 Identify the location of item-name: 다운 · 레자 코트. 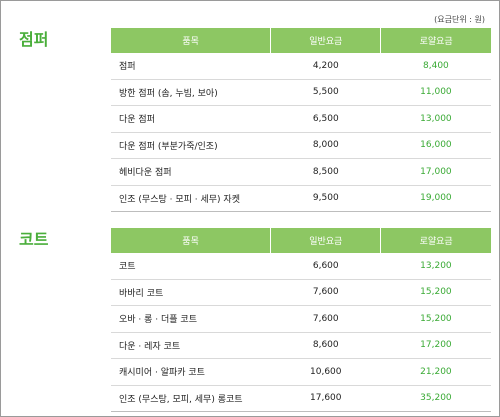
(191, 345).